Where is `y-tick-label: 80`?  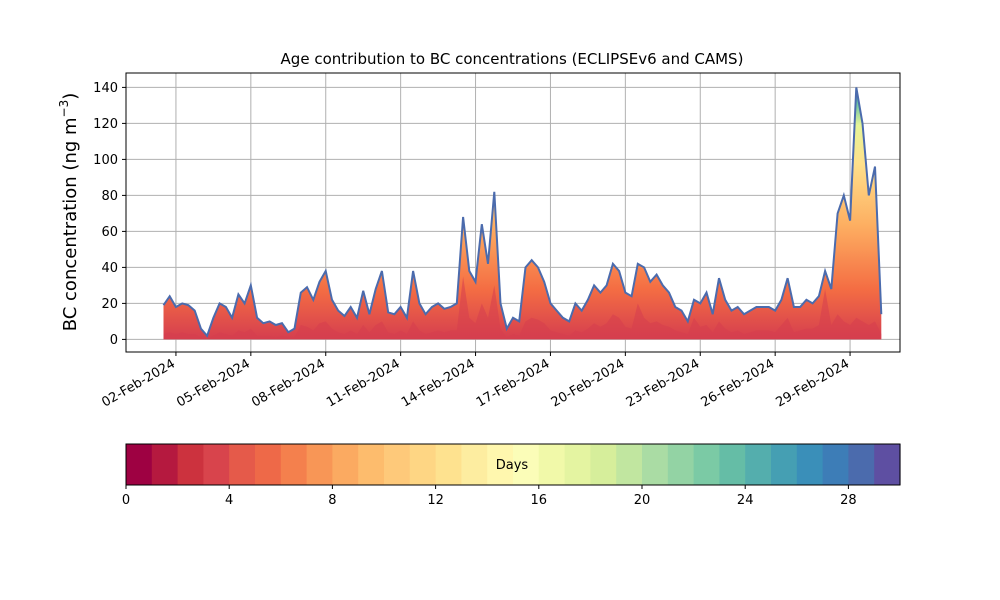 y-tick-label: 80 is located at coordinates (109, 196).